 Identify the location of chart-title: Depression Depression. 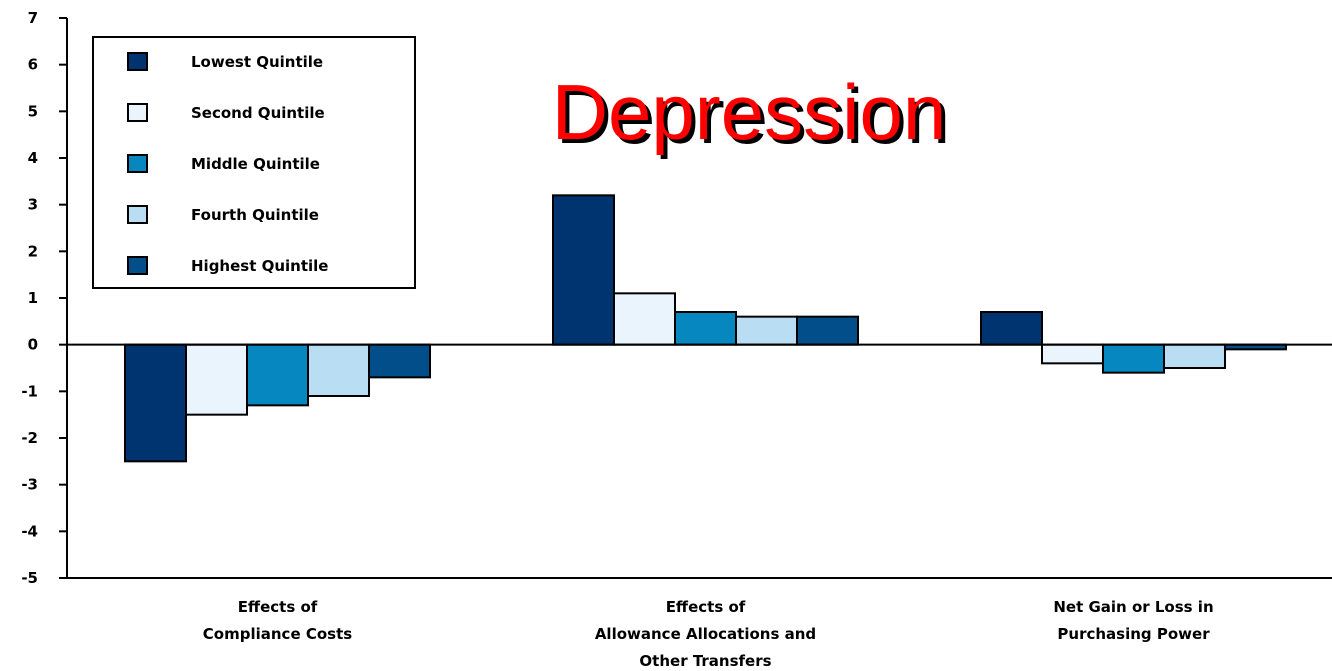
(751, 114).